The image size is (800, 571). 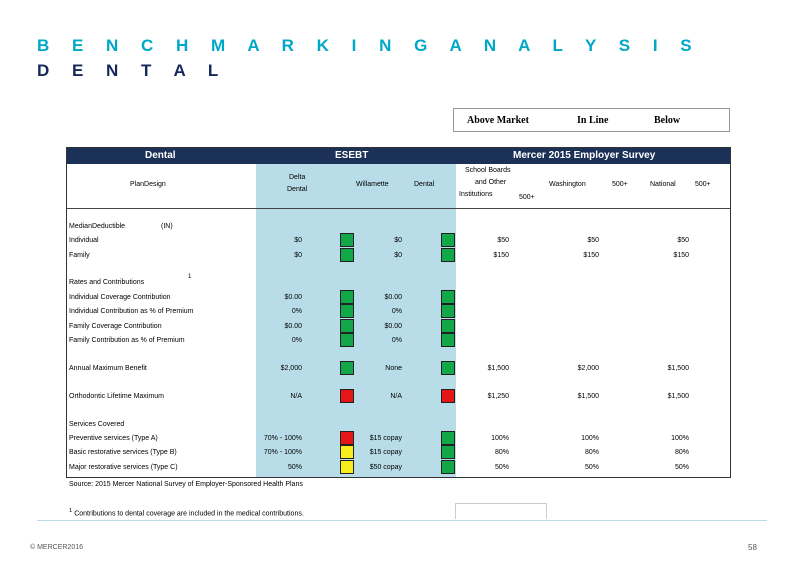 What do you see at coordinates (402, 520) in the screenshot?
I see `footer-divider` at bounding box center [402, 520].